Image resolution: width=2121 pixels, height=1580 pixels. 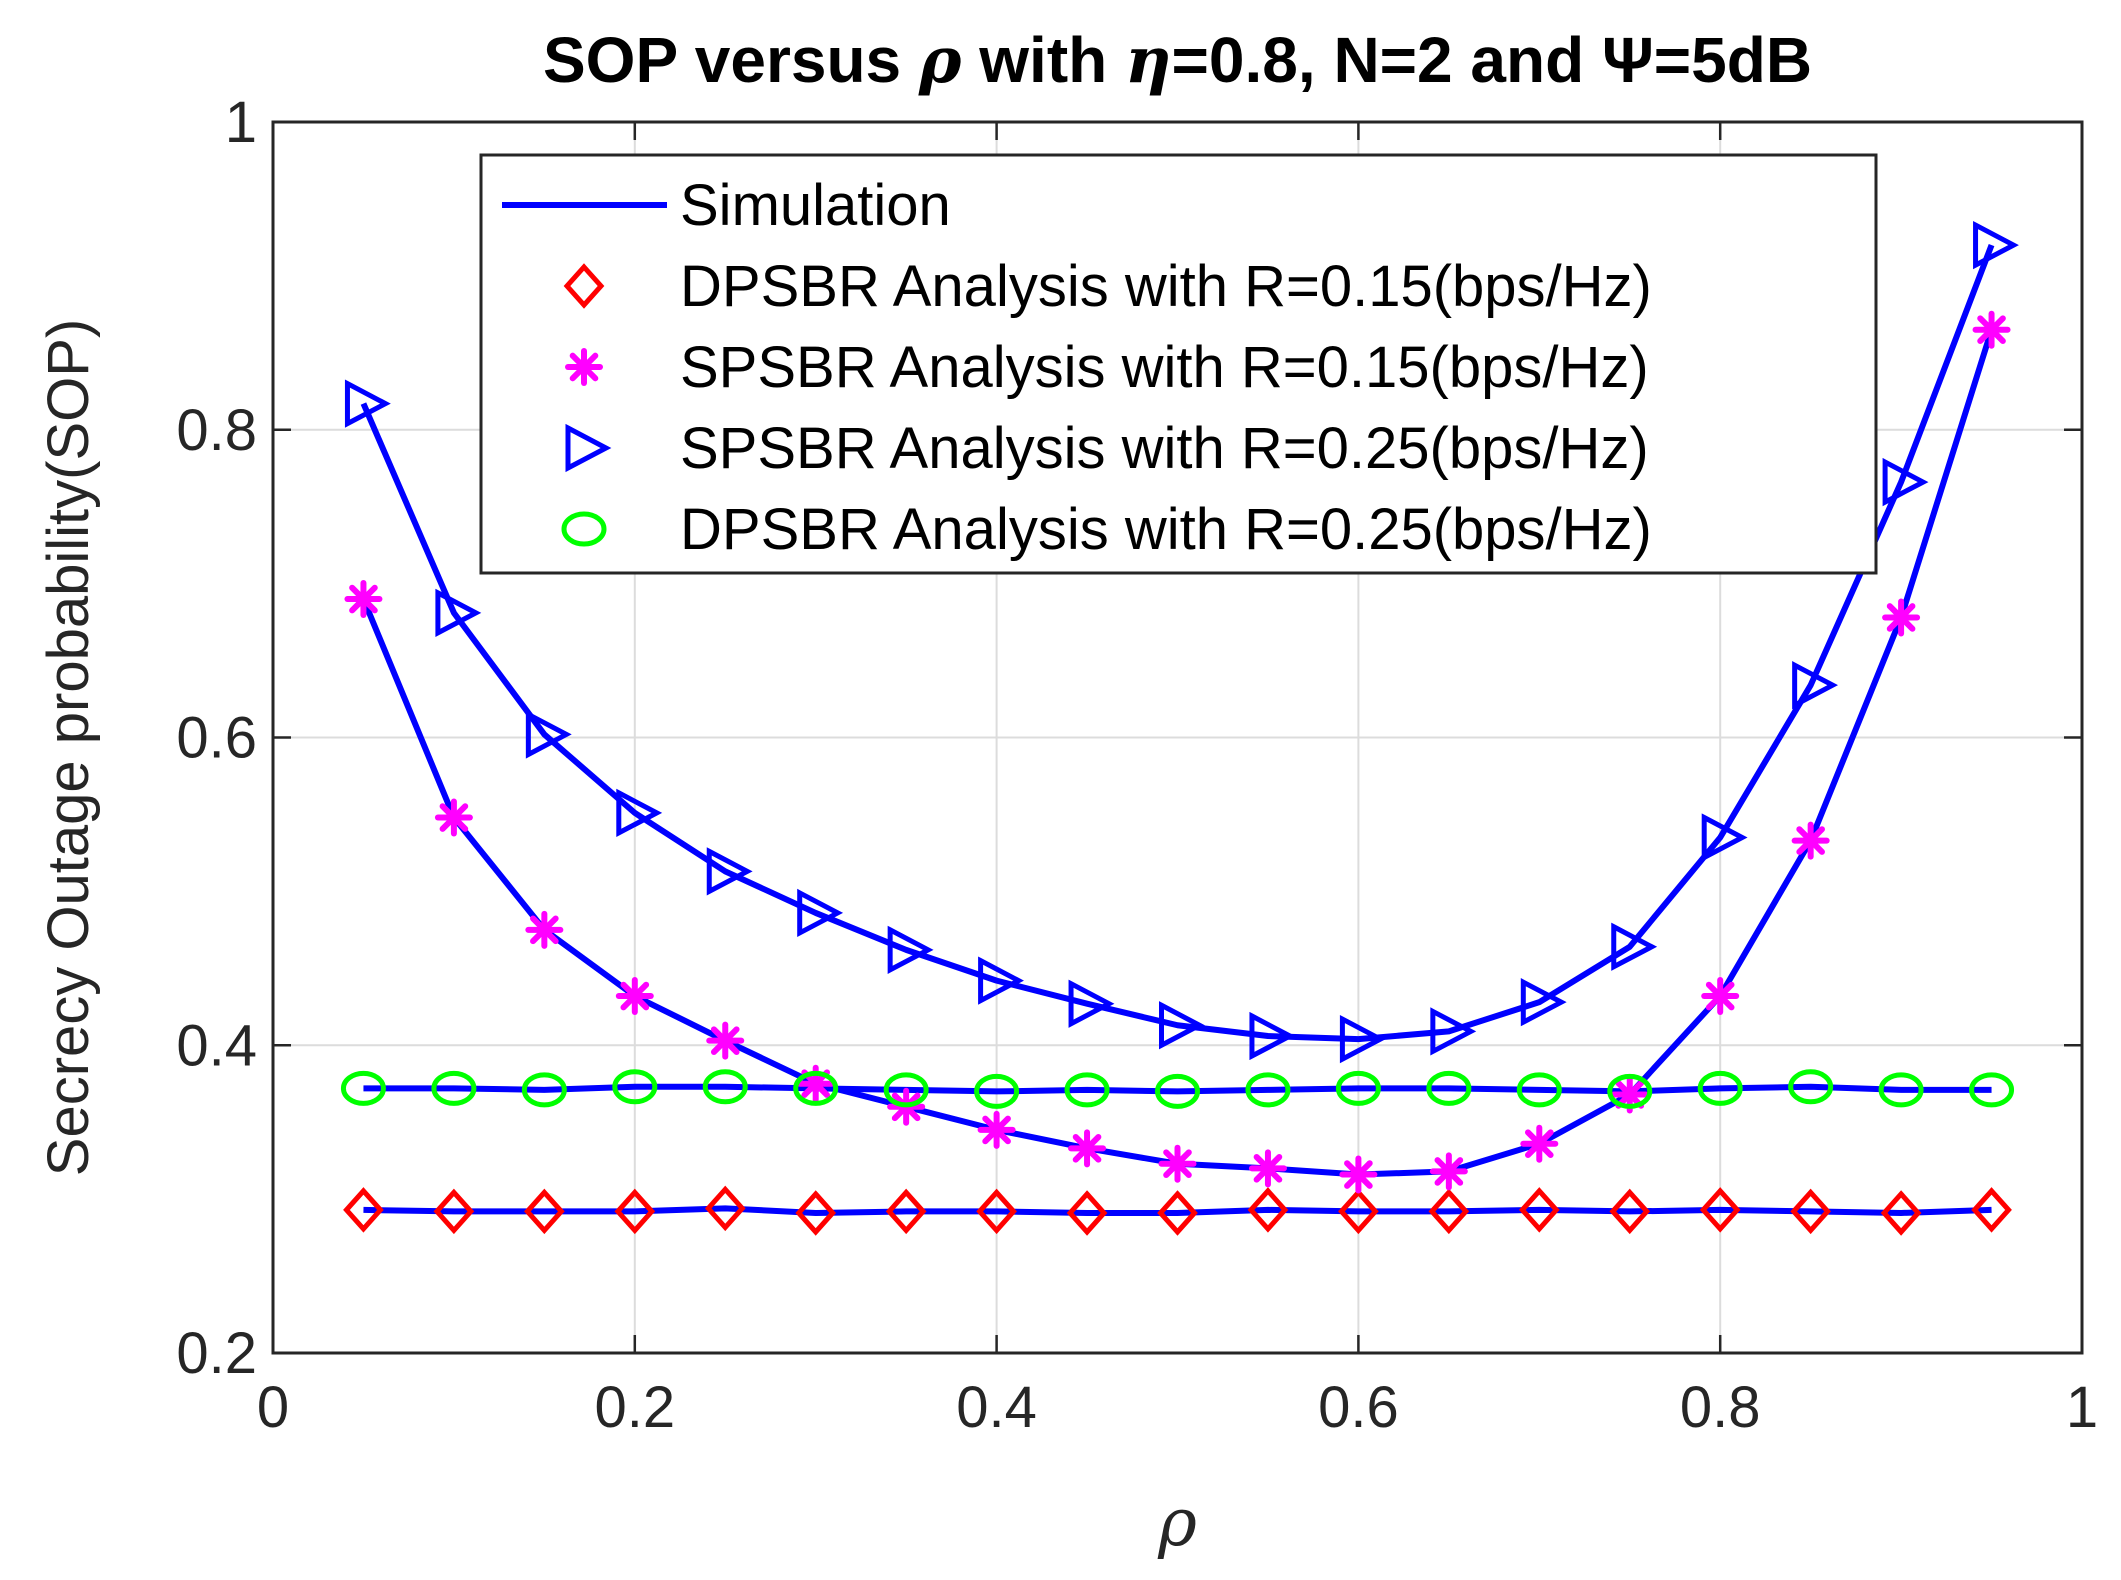 What do you see at coordinates (1166, 529) in the screenshot?
I see `legend-label: DPSBR Analysis with R=0.25(bps/Hz)` at bounding box center [1166, 529].